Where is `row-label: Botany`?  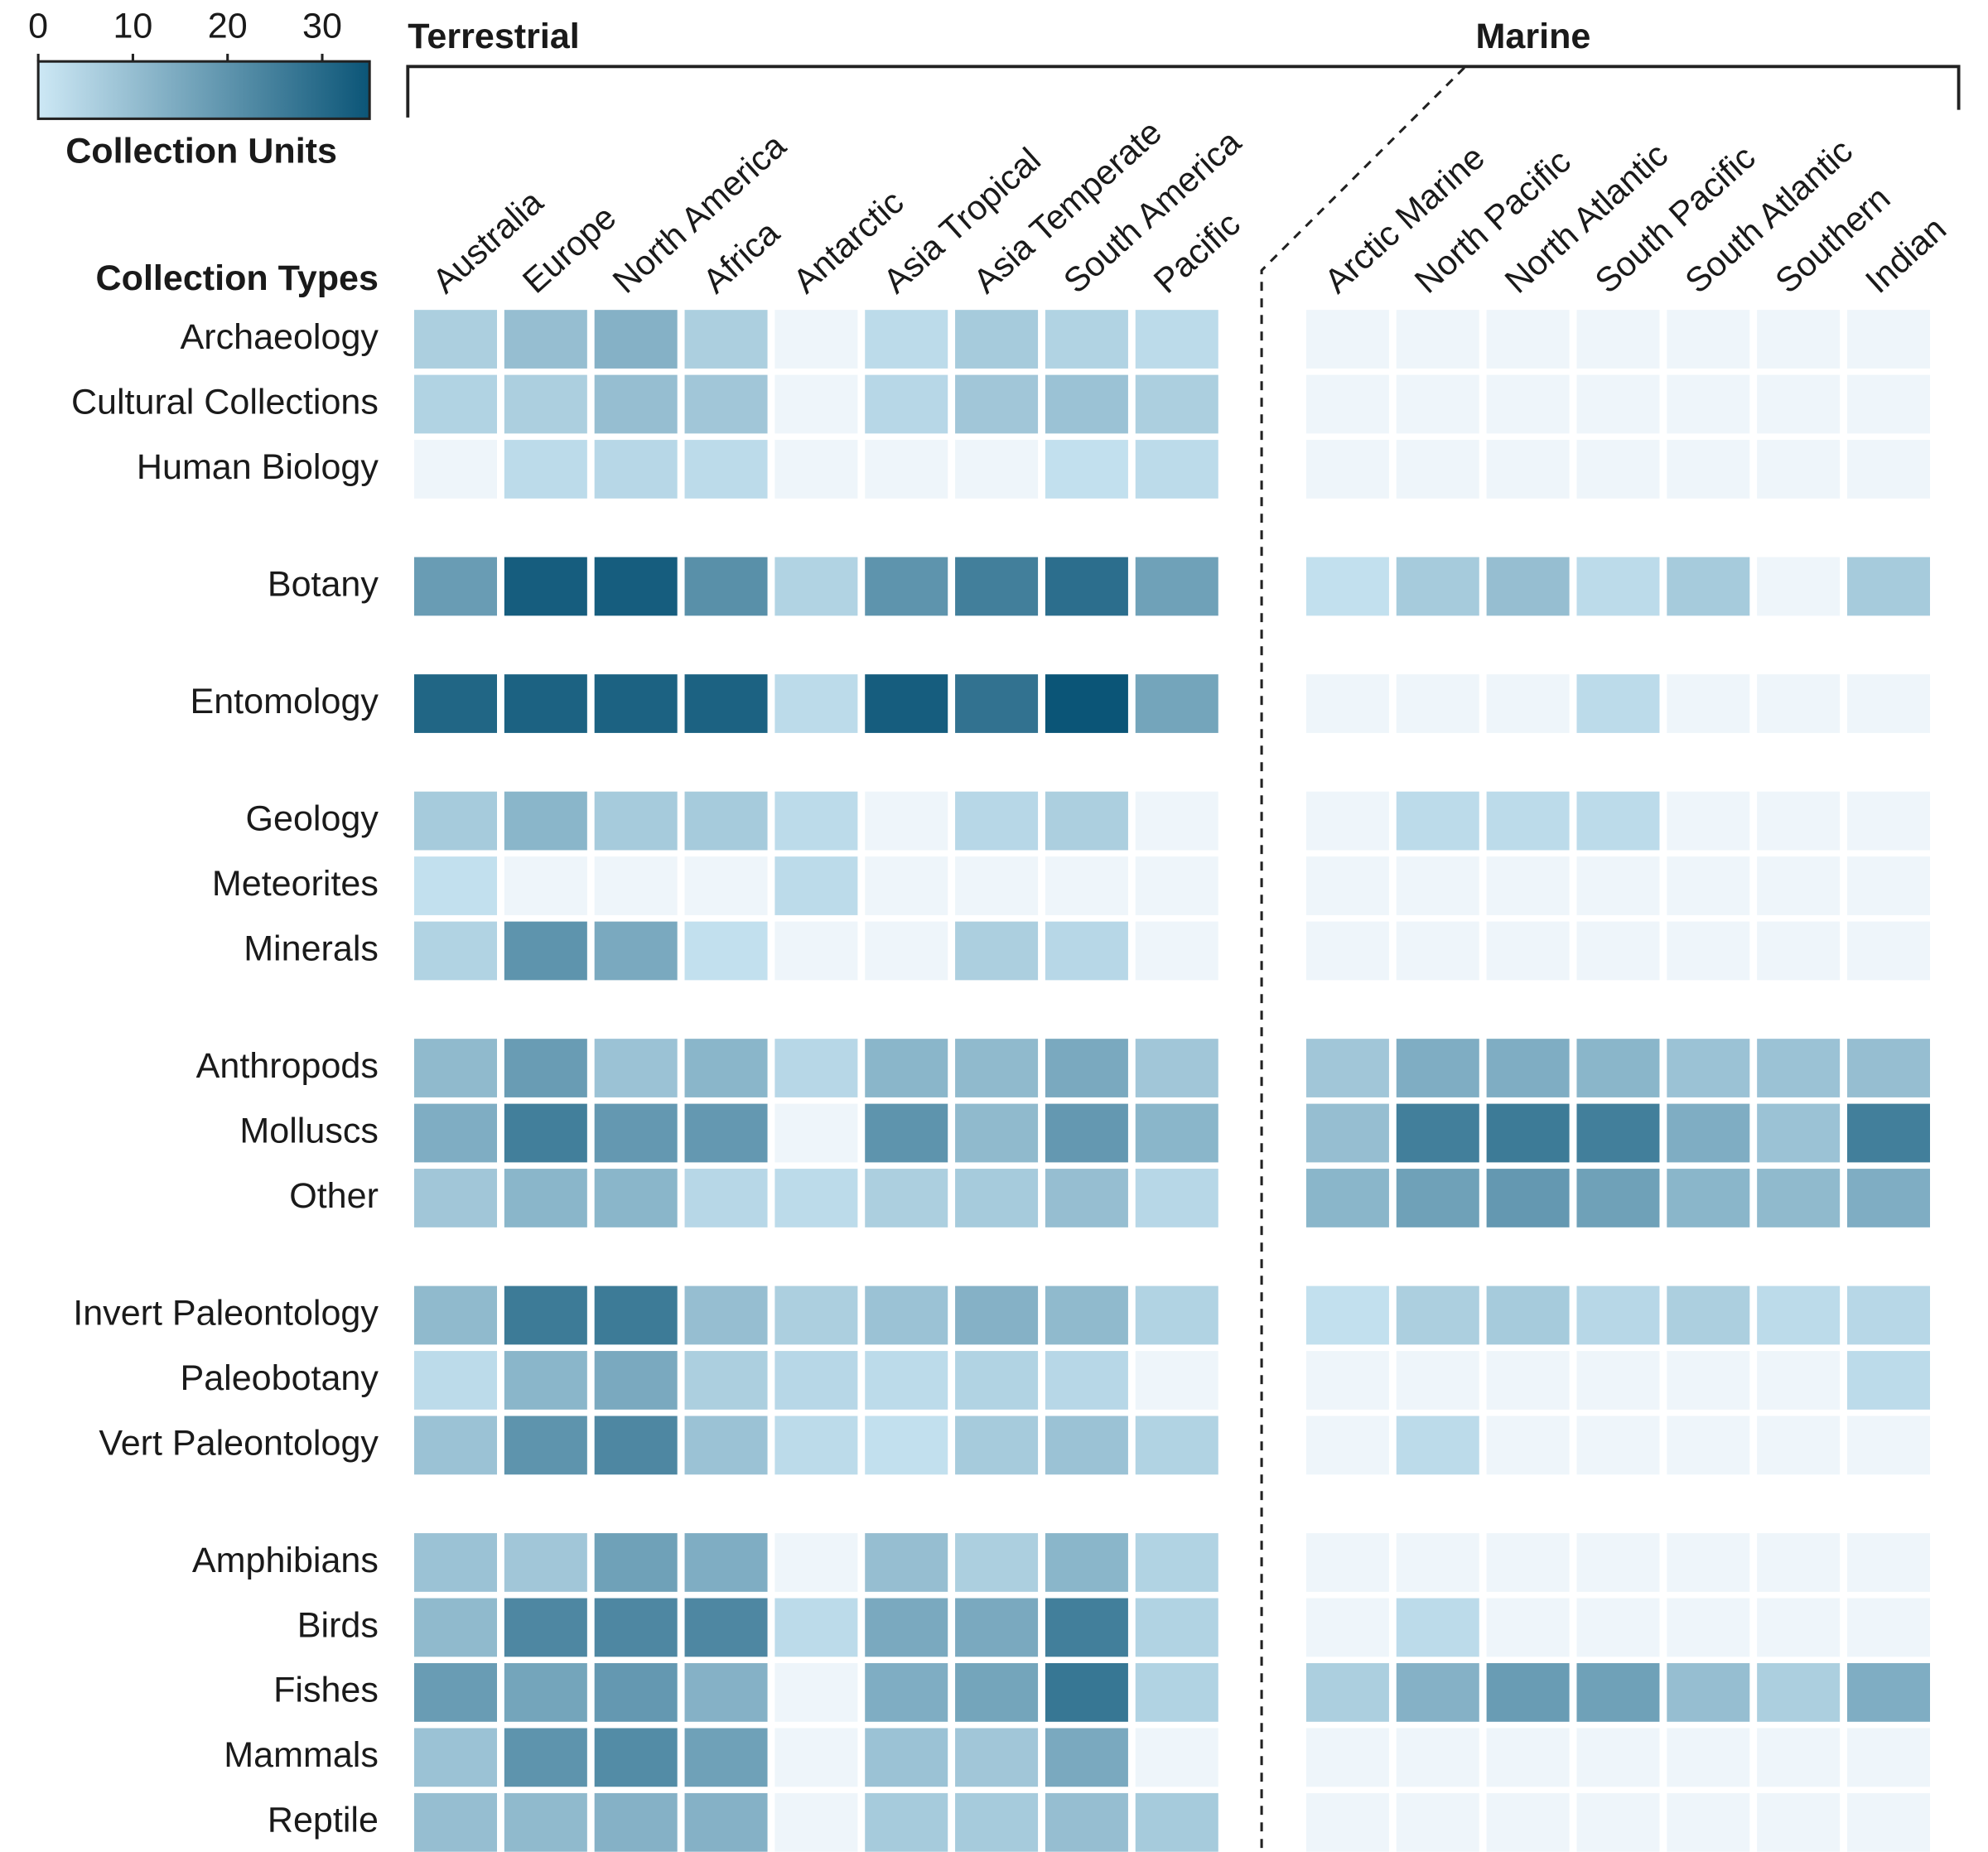
row-label: Botany is located at coordinates (323, 584).